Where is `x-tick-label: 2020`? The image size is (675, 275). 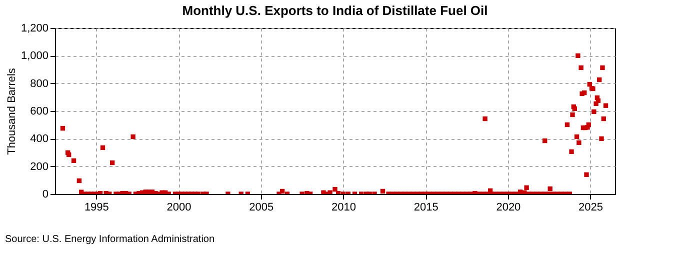 x-tick-label: 2020 is located at coordinates (508, 208).